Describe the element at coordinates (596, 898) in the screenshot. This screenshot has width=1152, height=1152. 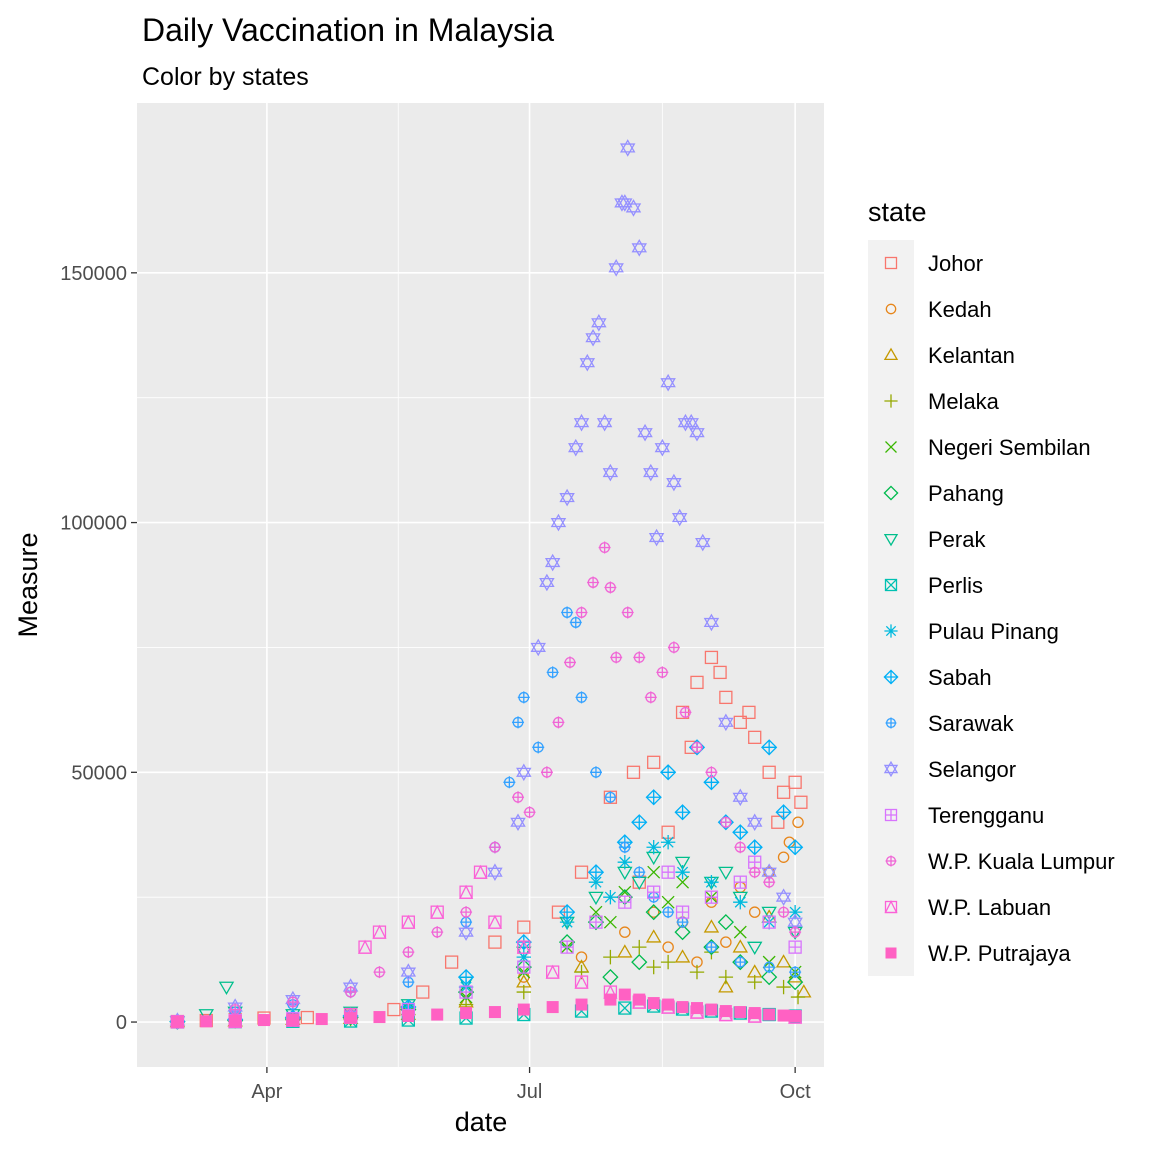
I see `point-perak` at that location.